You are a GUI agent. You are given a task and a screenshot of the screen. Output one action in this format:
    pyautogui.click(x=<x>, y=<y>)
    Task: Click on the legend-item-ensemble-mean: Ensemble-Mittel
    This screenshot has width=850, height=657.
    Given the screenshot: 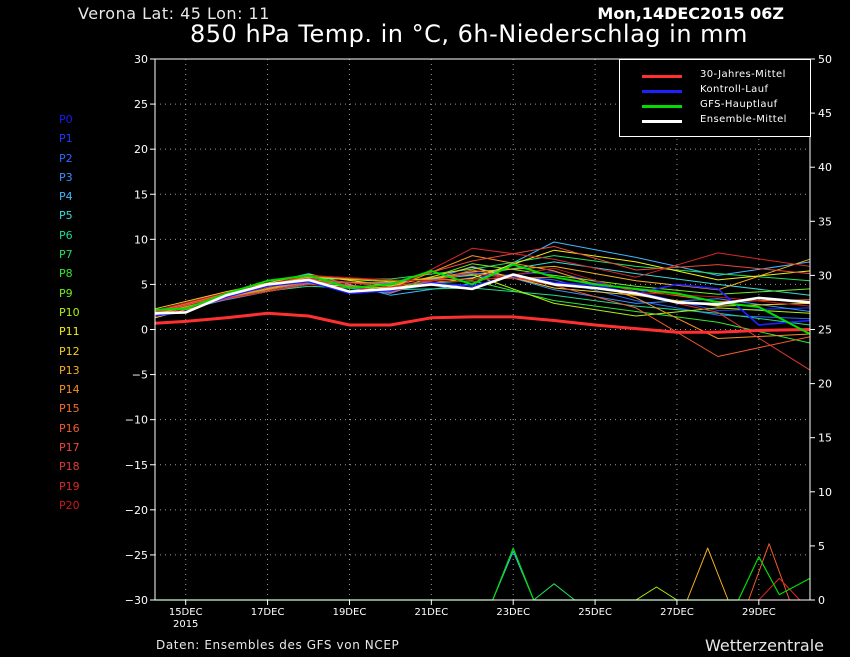 What is the action you would take?
    pyautogui.click(x=715, y=120)
    